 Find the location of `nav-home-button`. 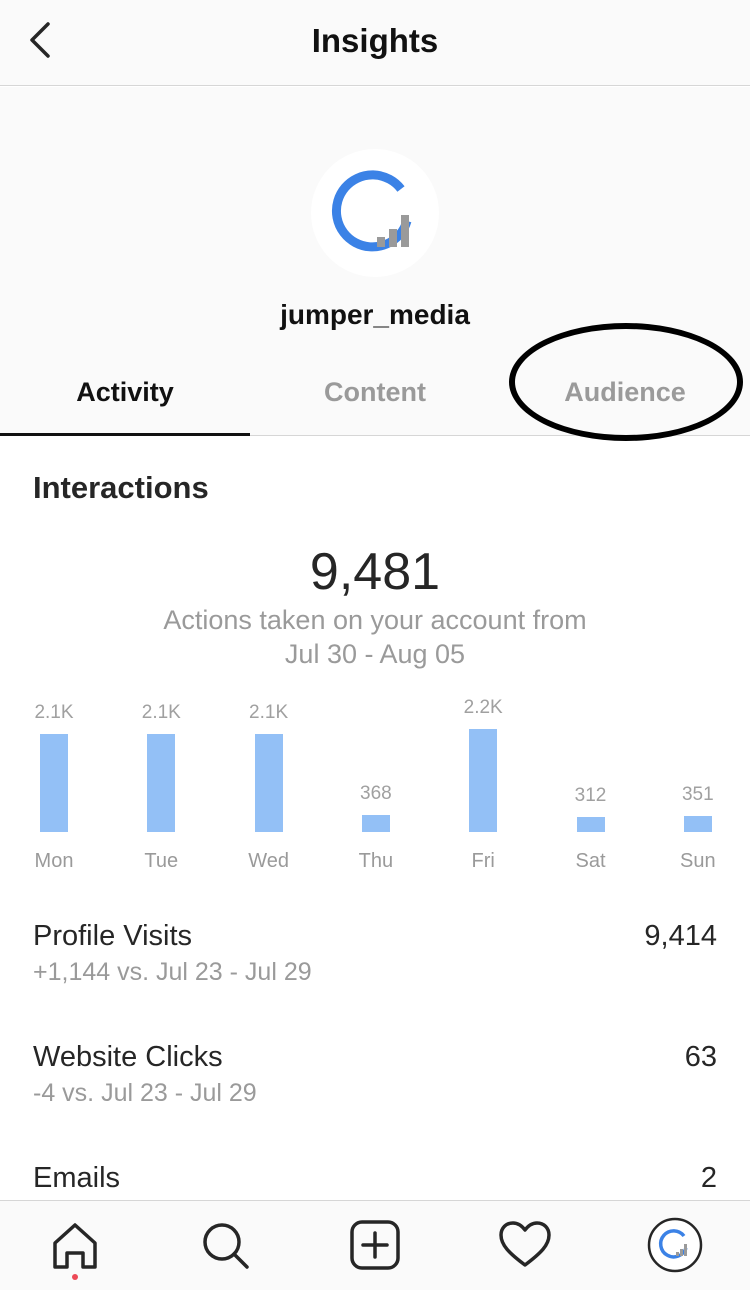

nav-home-button is located at coordinates (75, 1245).